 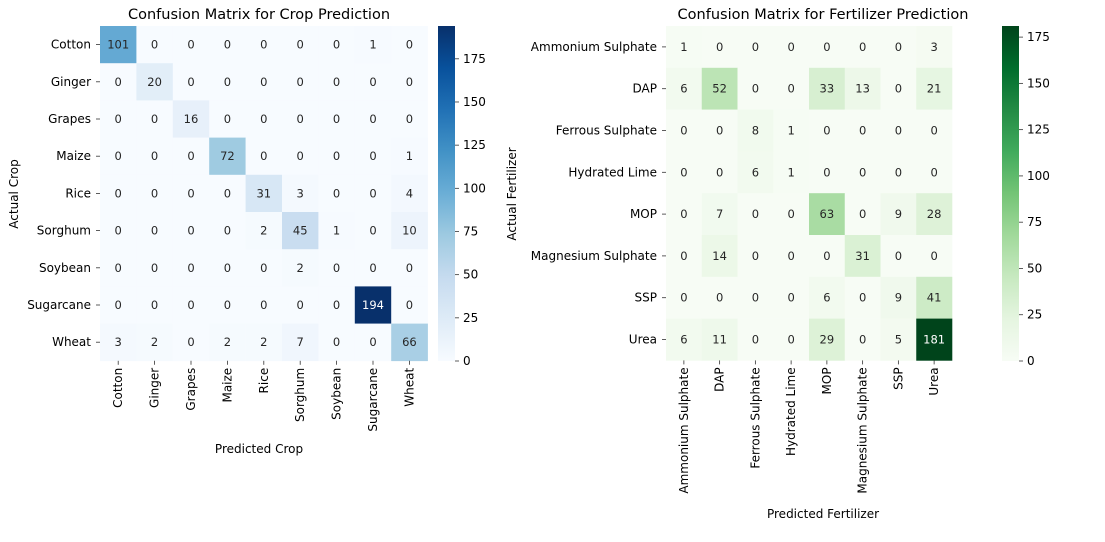 I want to click on crop-x-tick-label: Sorghum, so click(x=300, y=395).